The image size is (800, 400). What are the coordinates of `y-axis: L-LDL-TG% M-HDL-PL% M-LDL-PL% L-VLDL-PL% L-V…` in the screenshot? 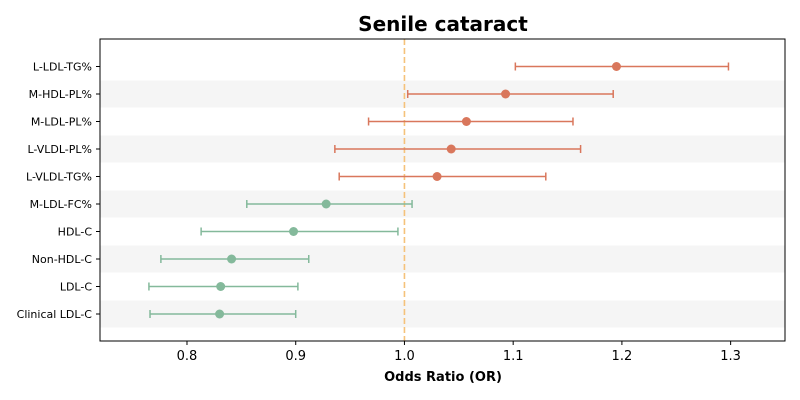 It's located at (58, 191).